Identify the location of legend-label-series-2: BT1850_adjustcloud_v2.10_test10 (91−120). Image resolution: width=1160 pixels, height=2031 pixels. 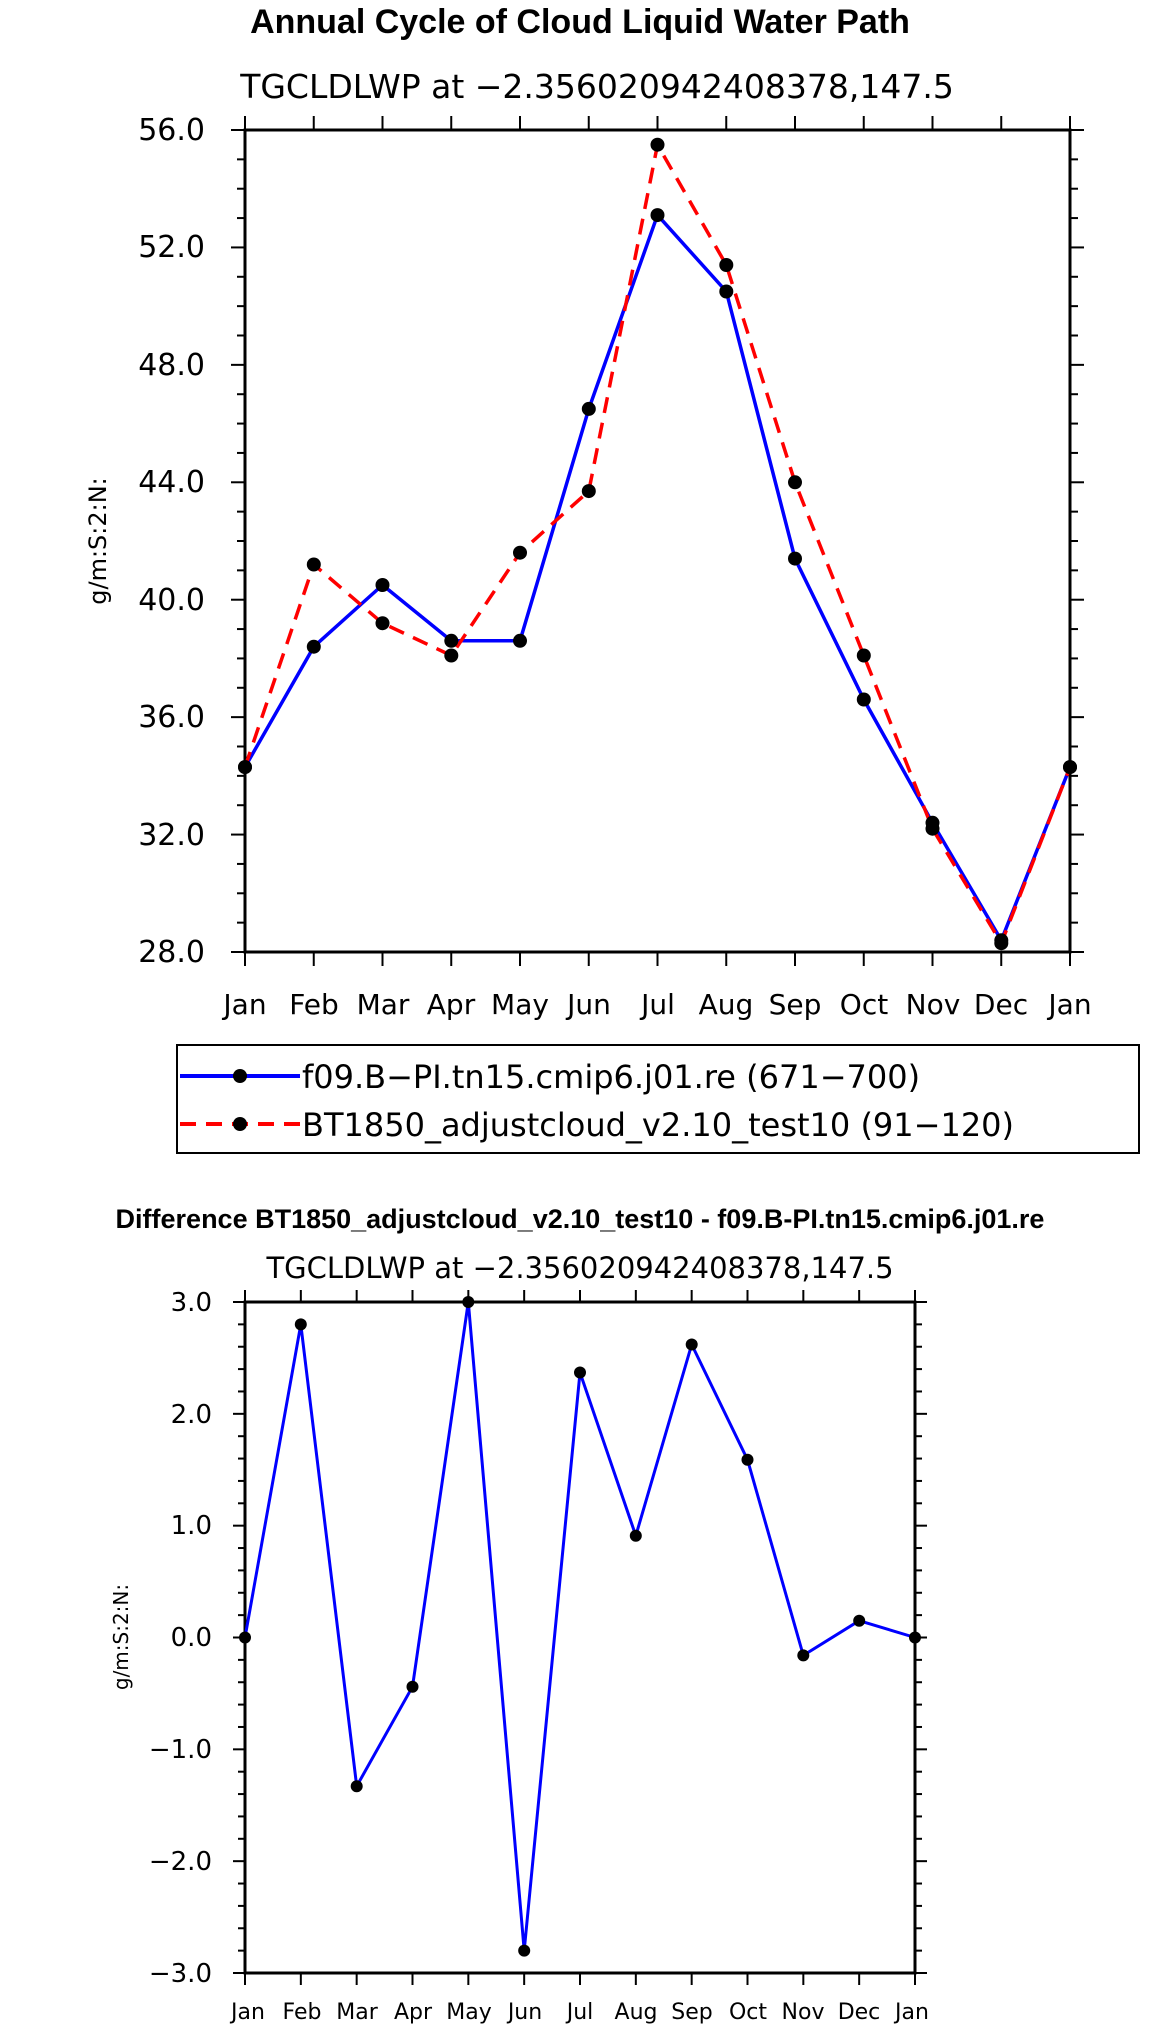
(658, 1125).